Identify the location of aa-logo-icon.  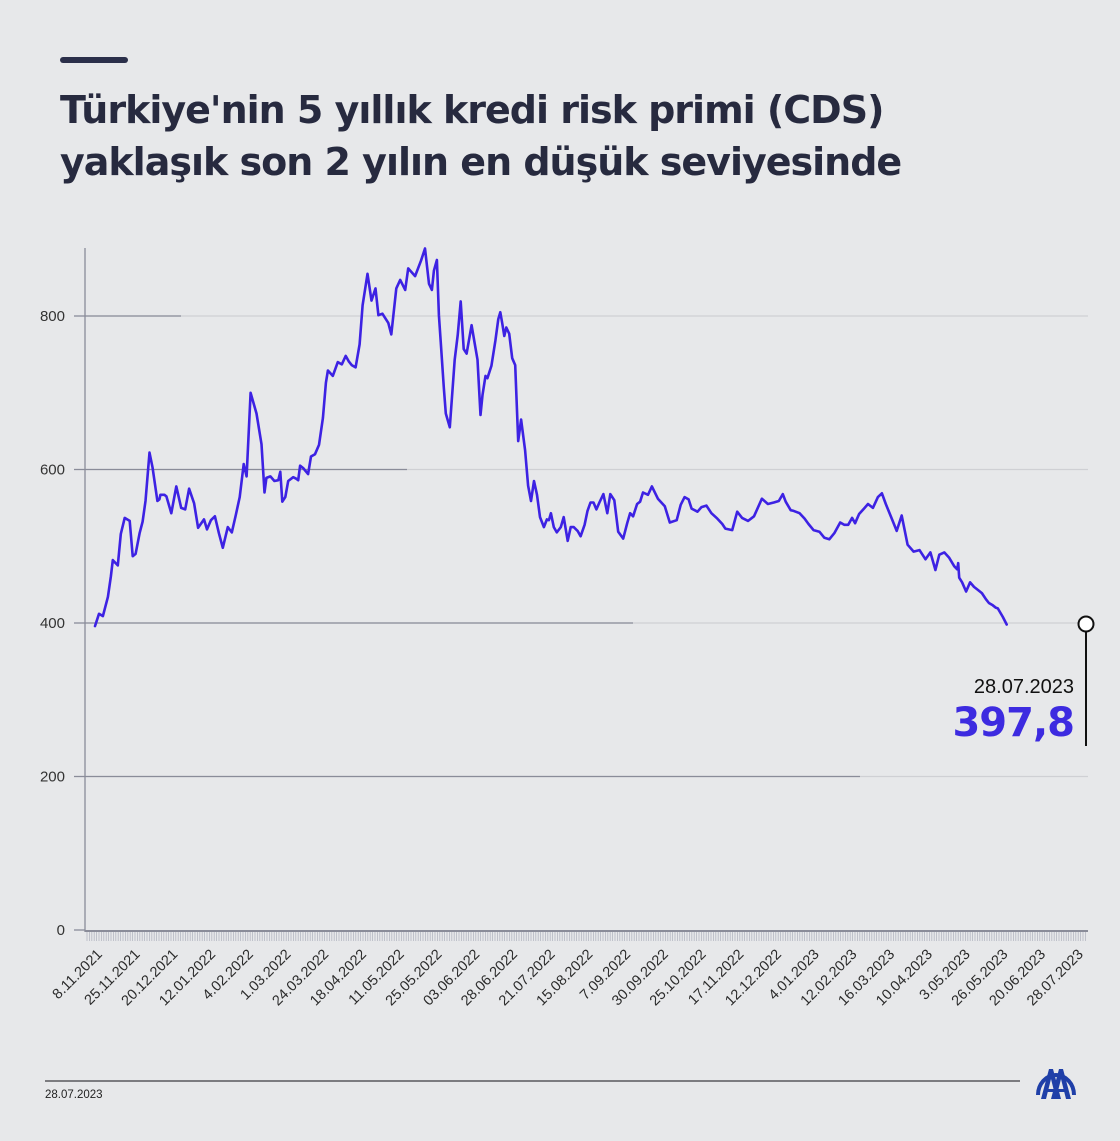
(1056, 1084).